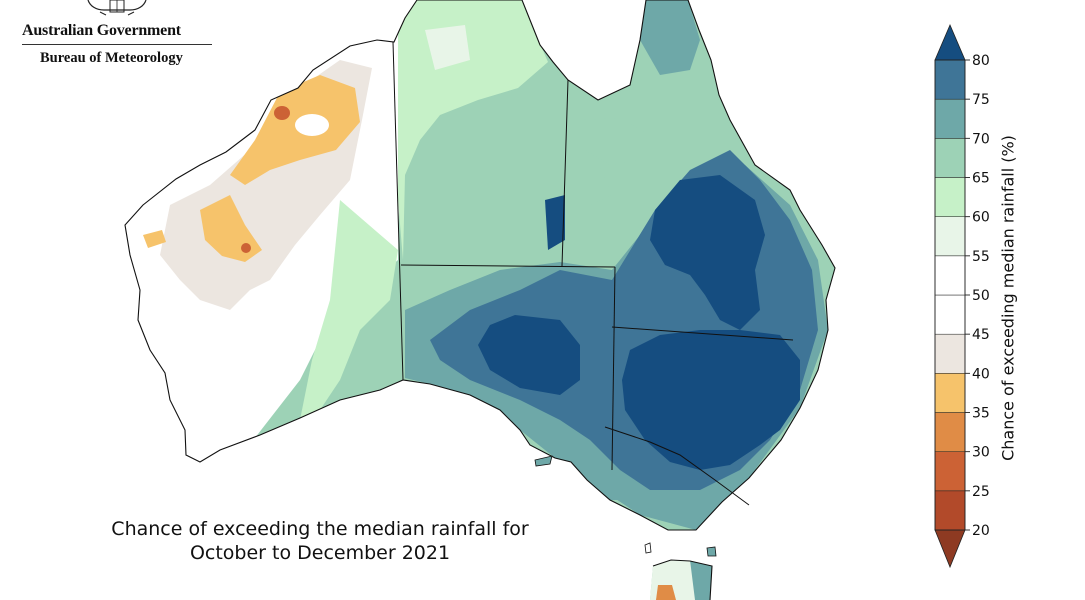  Describe the element at coordinates (981, 257) in the screenshot. I see `colorbar-tick-label: 55` at that location.